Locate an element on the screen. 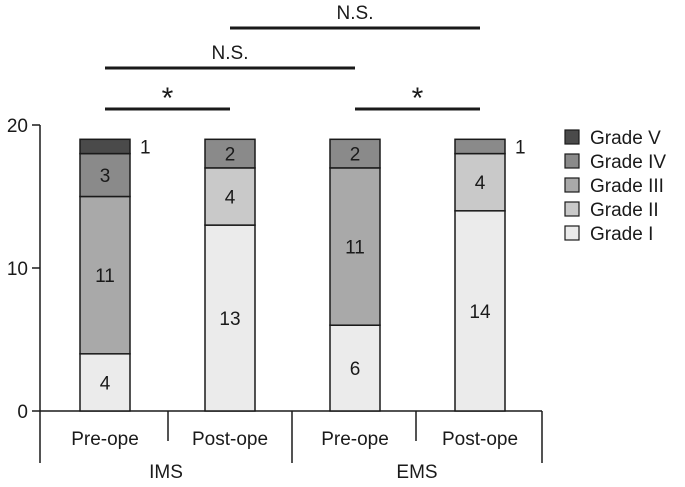  data-label: 13 is located at coordinates (229, 319).